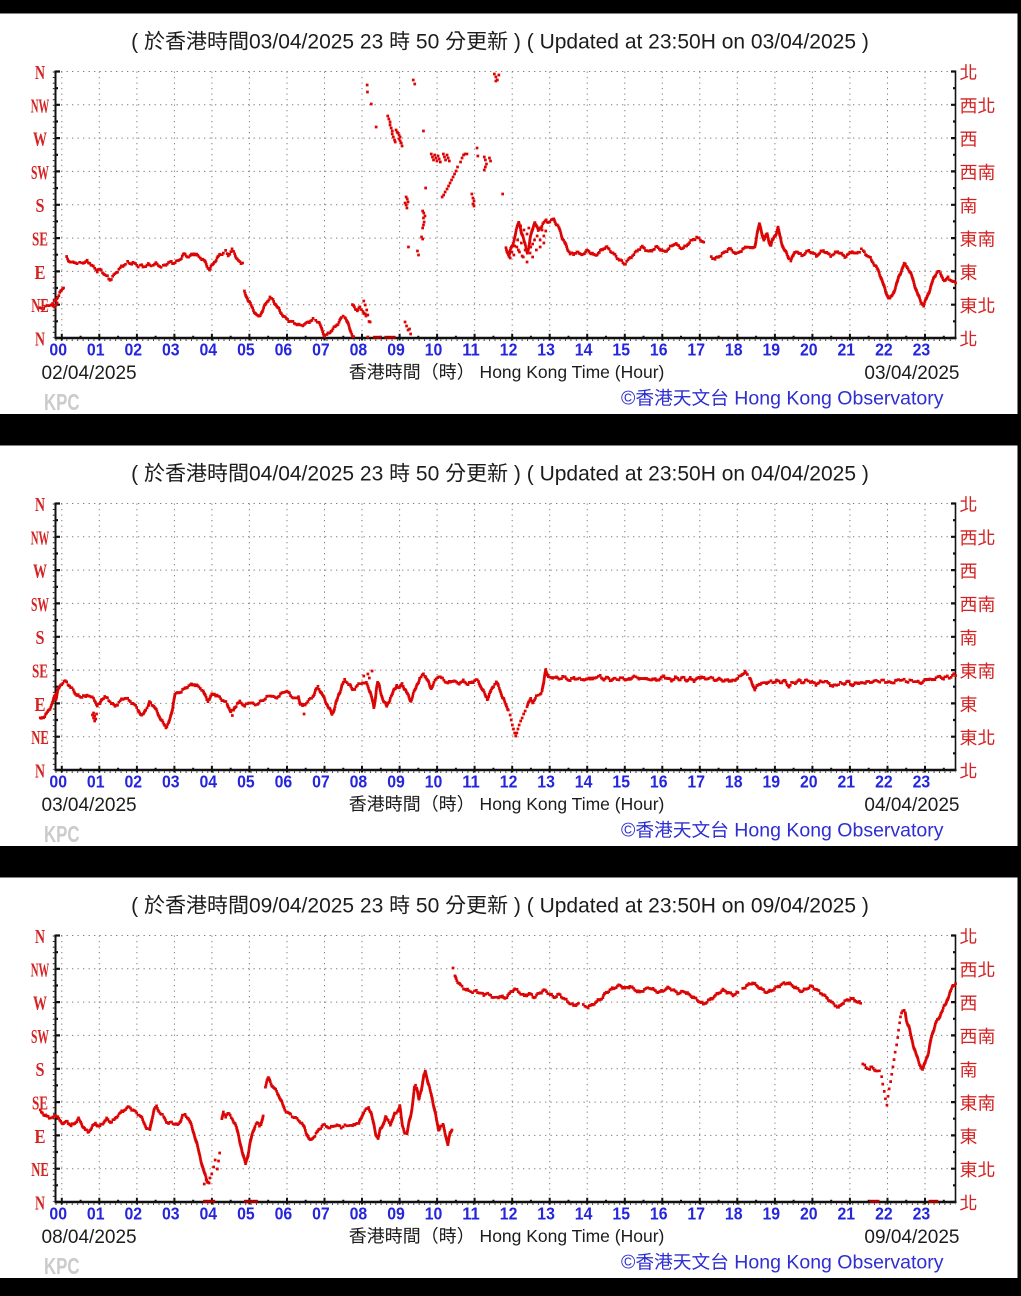 Image resolution: width=1021 pixels, height=1296 pixels. I want to click on svg-text: 00, so click(58, 349).